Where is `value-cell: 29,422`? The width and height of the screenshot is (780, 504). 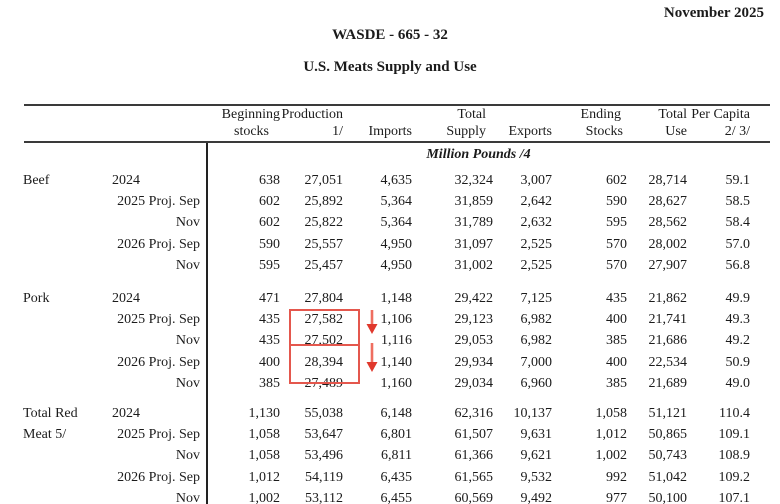
value-cell: 29,422 is located at coordinates (474, 298).